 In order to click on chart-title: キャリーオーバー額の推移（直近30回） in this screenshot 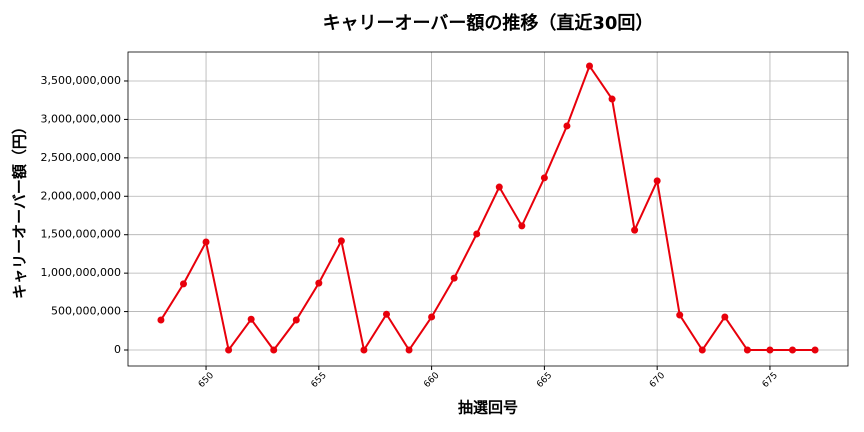, I will do `click(488, 23)`.